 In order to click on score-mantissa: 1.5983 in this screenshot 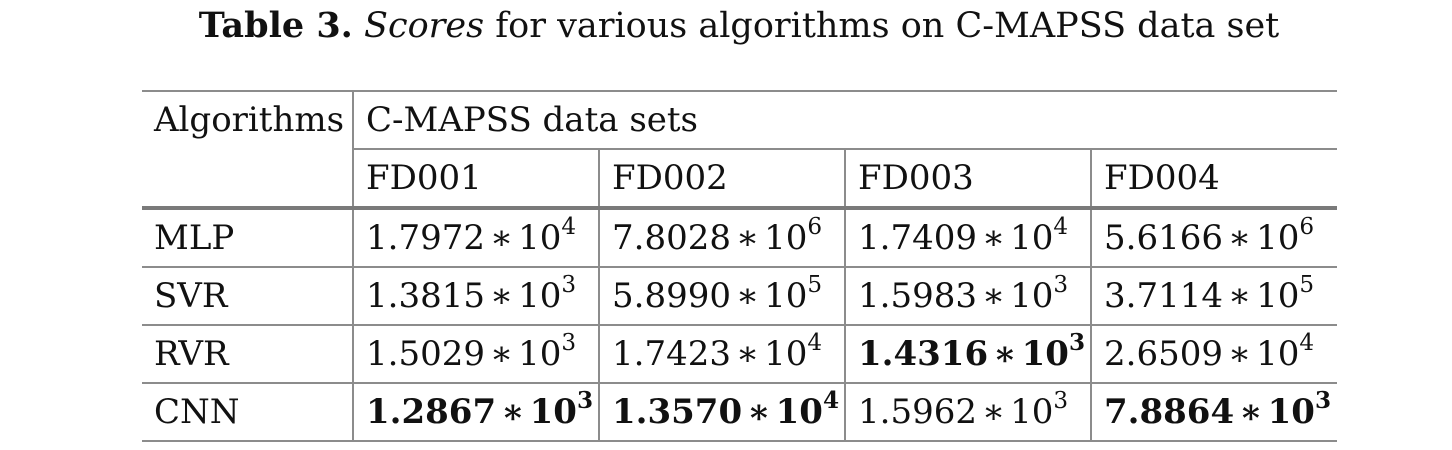, I will do `click(917, 296)`.